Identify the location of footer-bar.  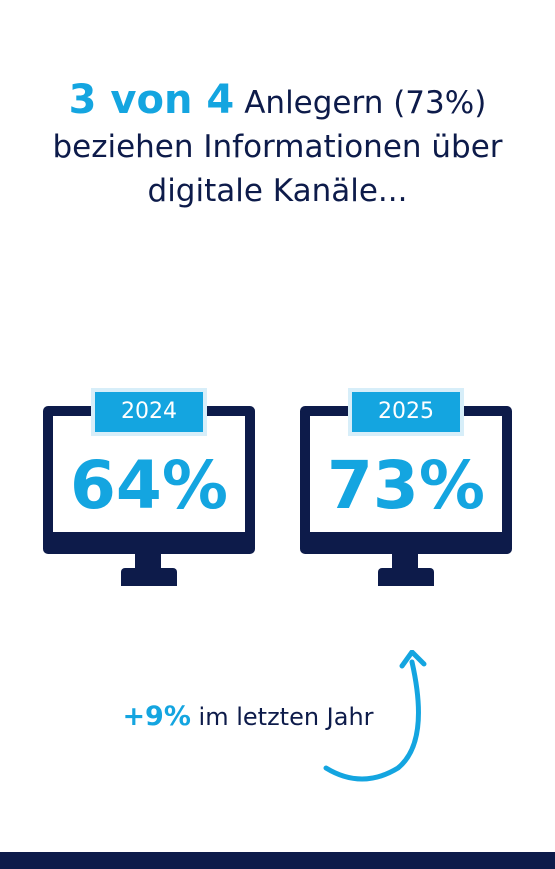
(277, 860).